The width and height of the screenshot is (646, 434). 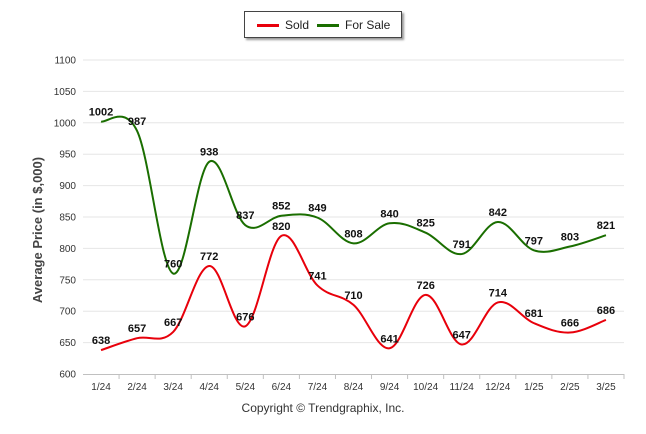 What do you see at coordinates (65, 61) in the screenshot?
I see `y-tick-label: 1100` at bounding box center [65, 61].